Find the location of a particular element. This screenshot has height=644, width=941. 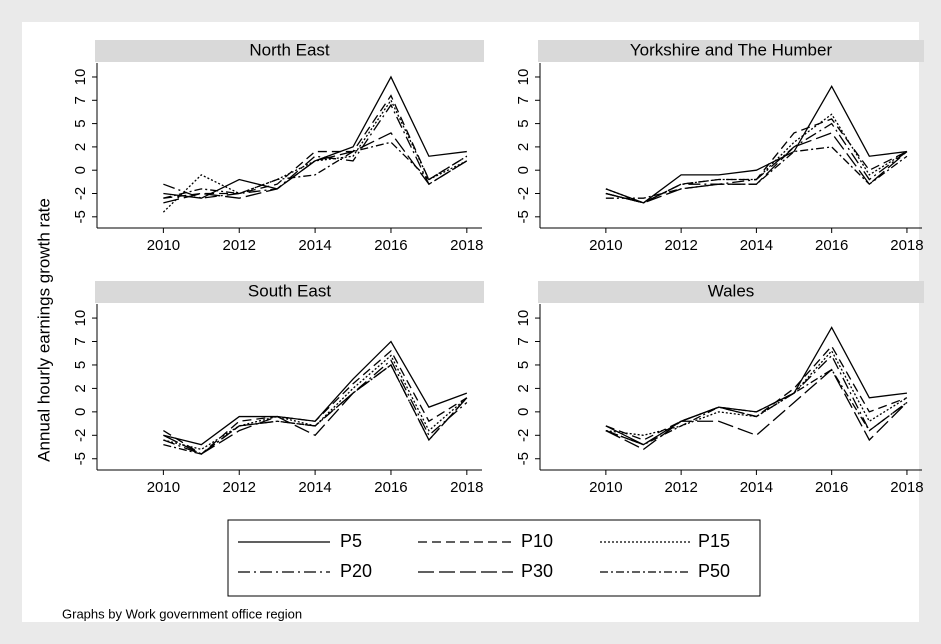

y-axis-label: Annual hourly earnings growth rate is located at coordinates (43, 330).